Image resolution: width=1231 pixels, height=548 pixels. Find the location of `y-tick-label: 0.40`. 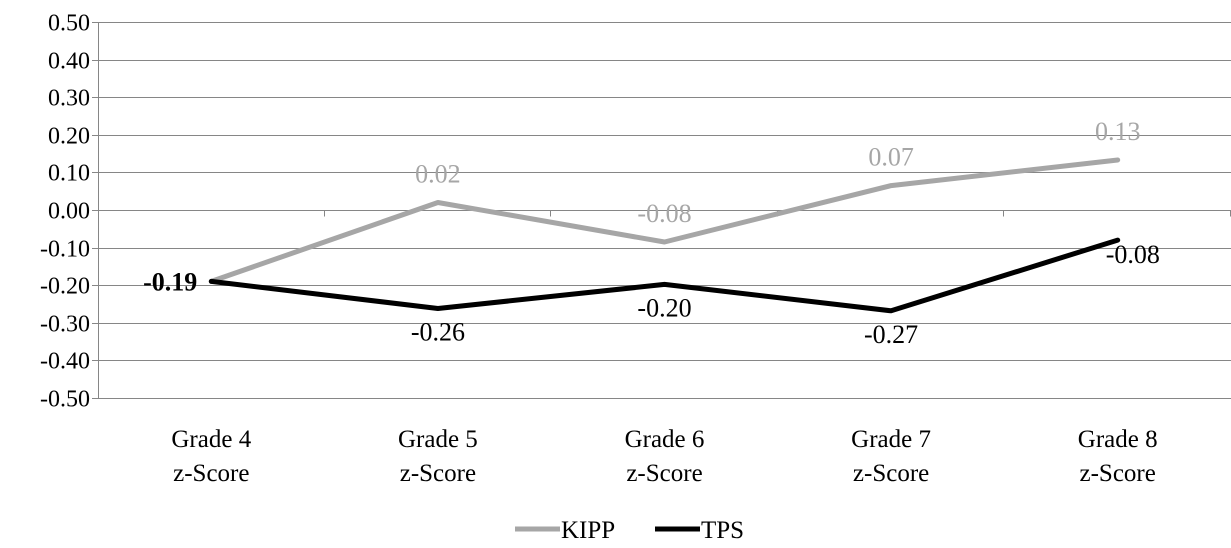

y-tick-label: 0.40 is located at coordinates (69, 62).